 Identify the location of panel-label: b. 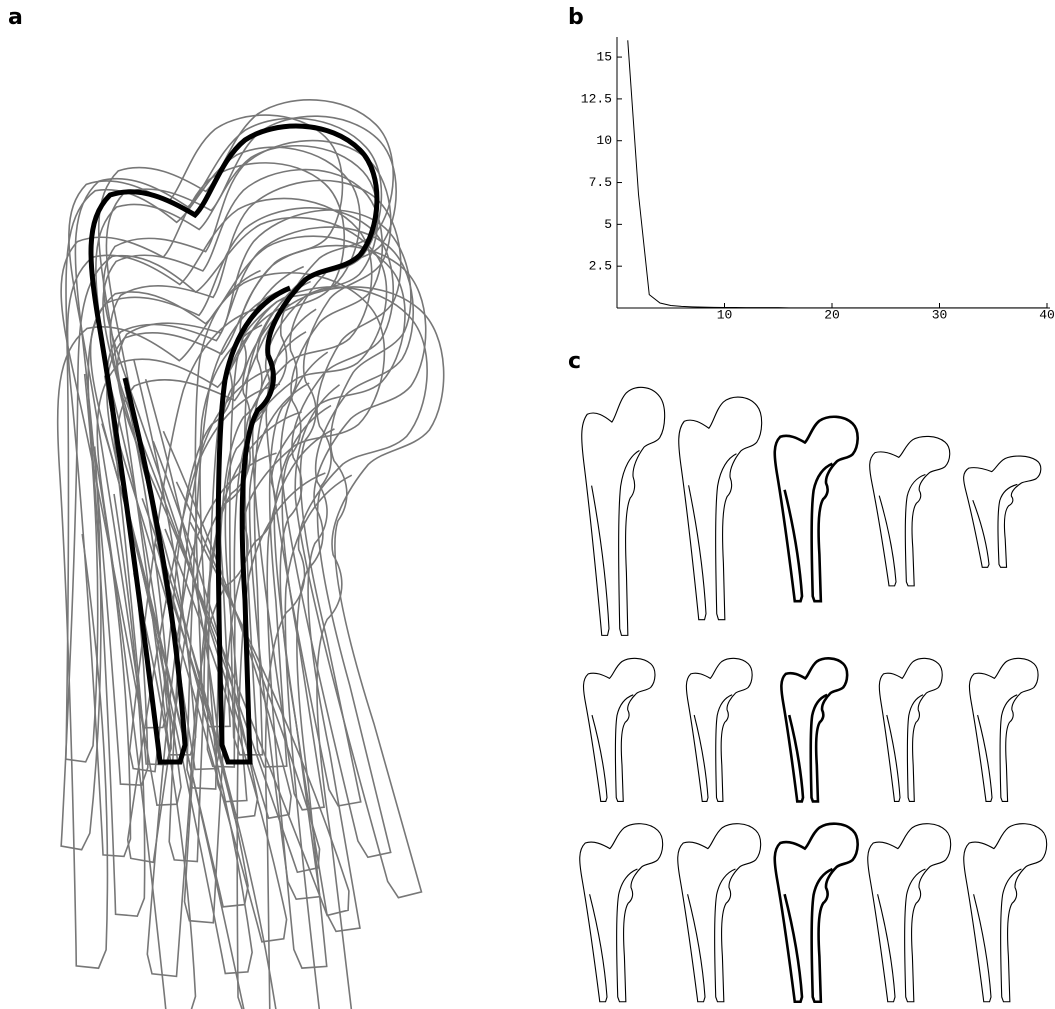
(576, 17).